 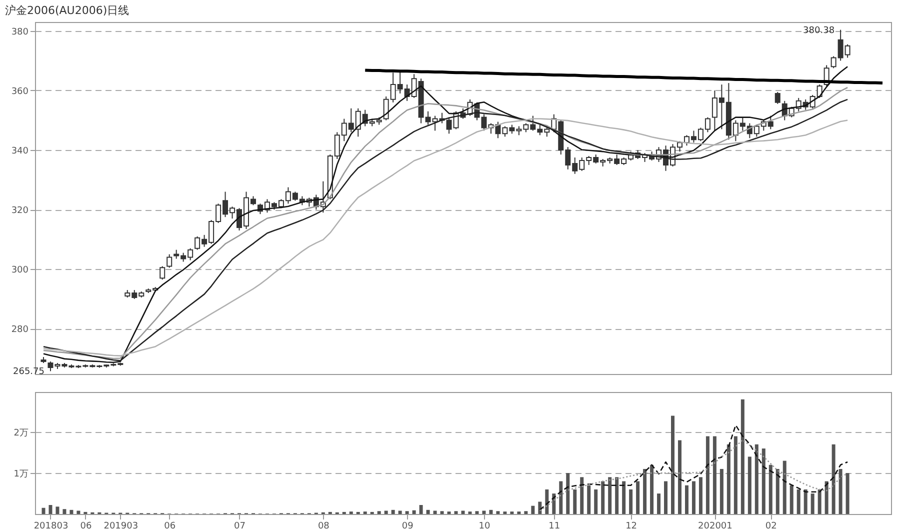 I want to click on x-tick-label: 02, so click(x=771, y=526).